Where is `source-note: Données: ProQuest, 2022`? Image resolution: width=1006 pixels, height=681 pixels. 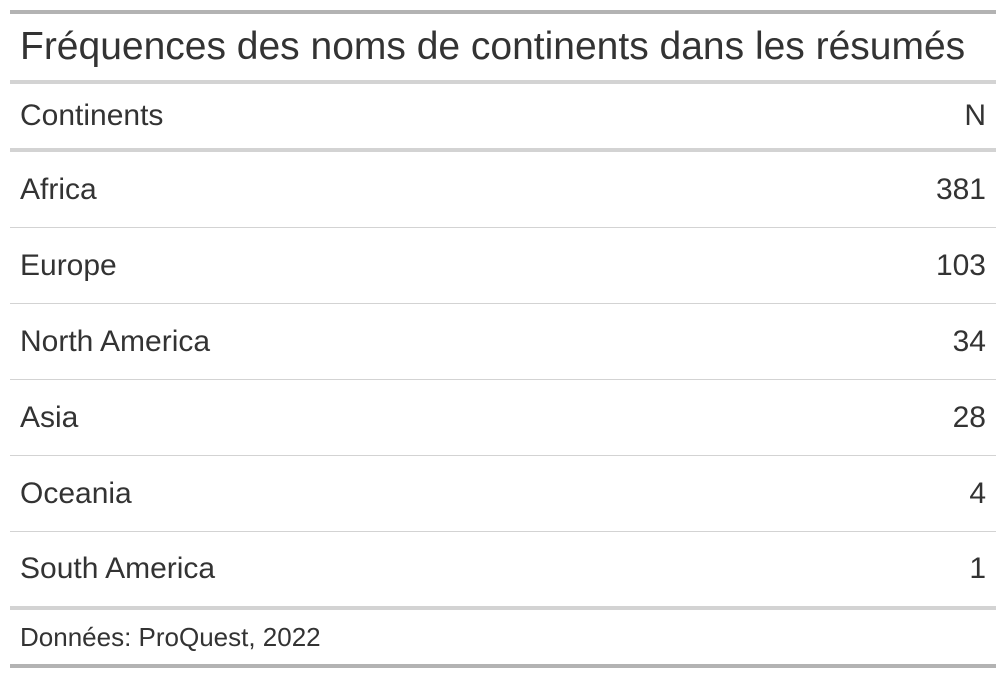 source-note: Données: ProQuest, 2022 is located at coordinates (503, 639).